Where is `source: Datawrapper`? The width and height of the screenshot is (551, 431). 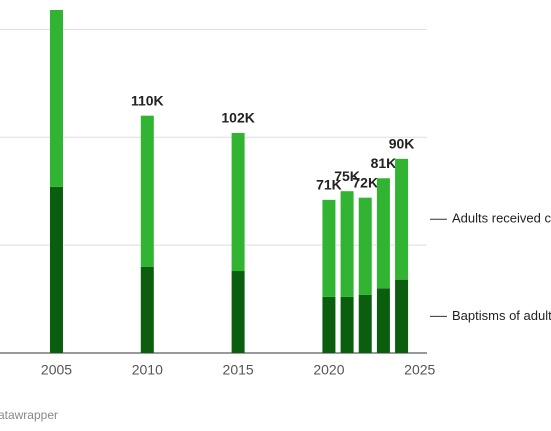 source: Datawrapper is located at coordinates (29, 415).